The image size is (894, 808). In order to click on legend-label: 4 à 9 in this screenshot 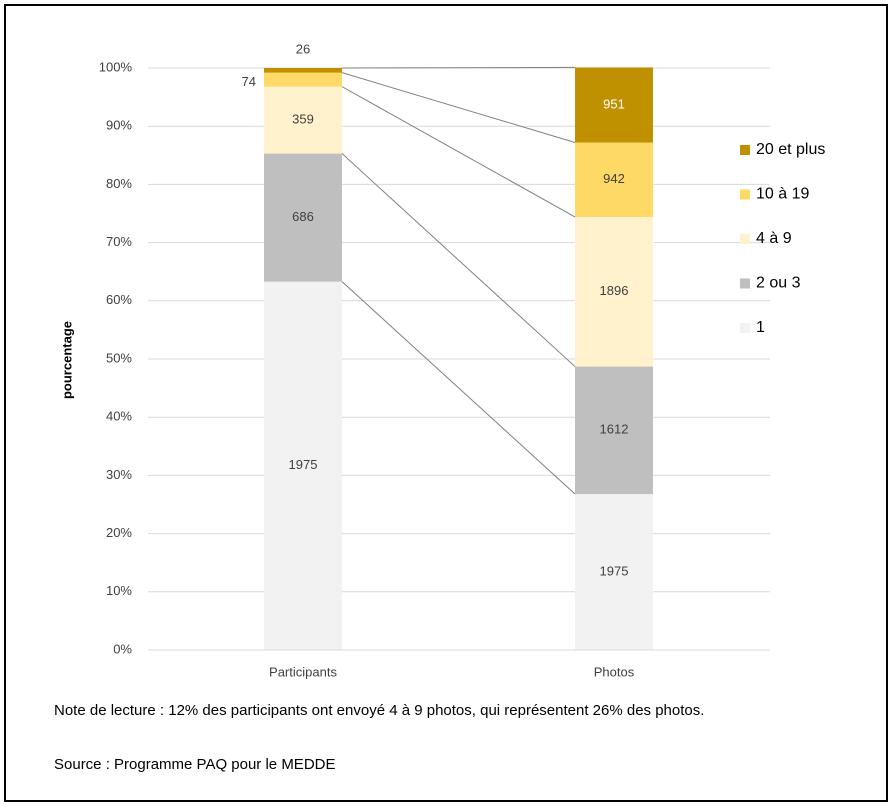, I will do `click(774, 238)`.